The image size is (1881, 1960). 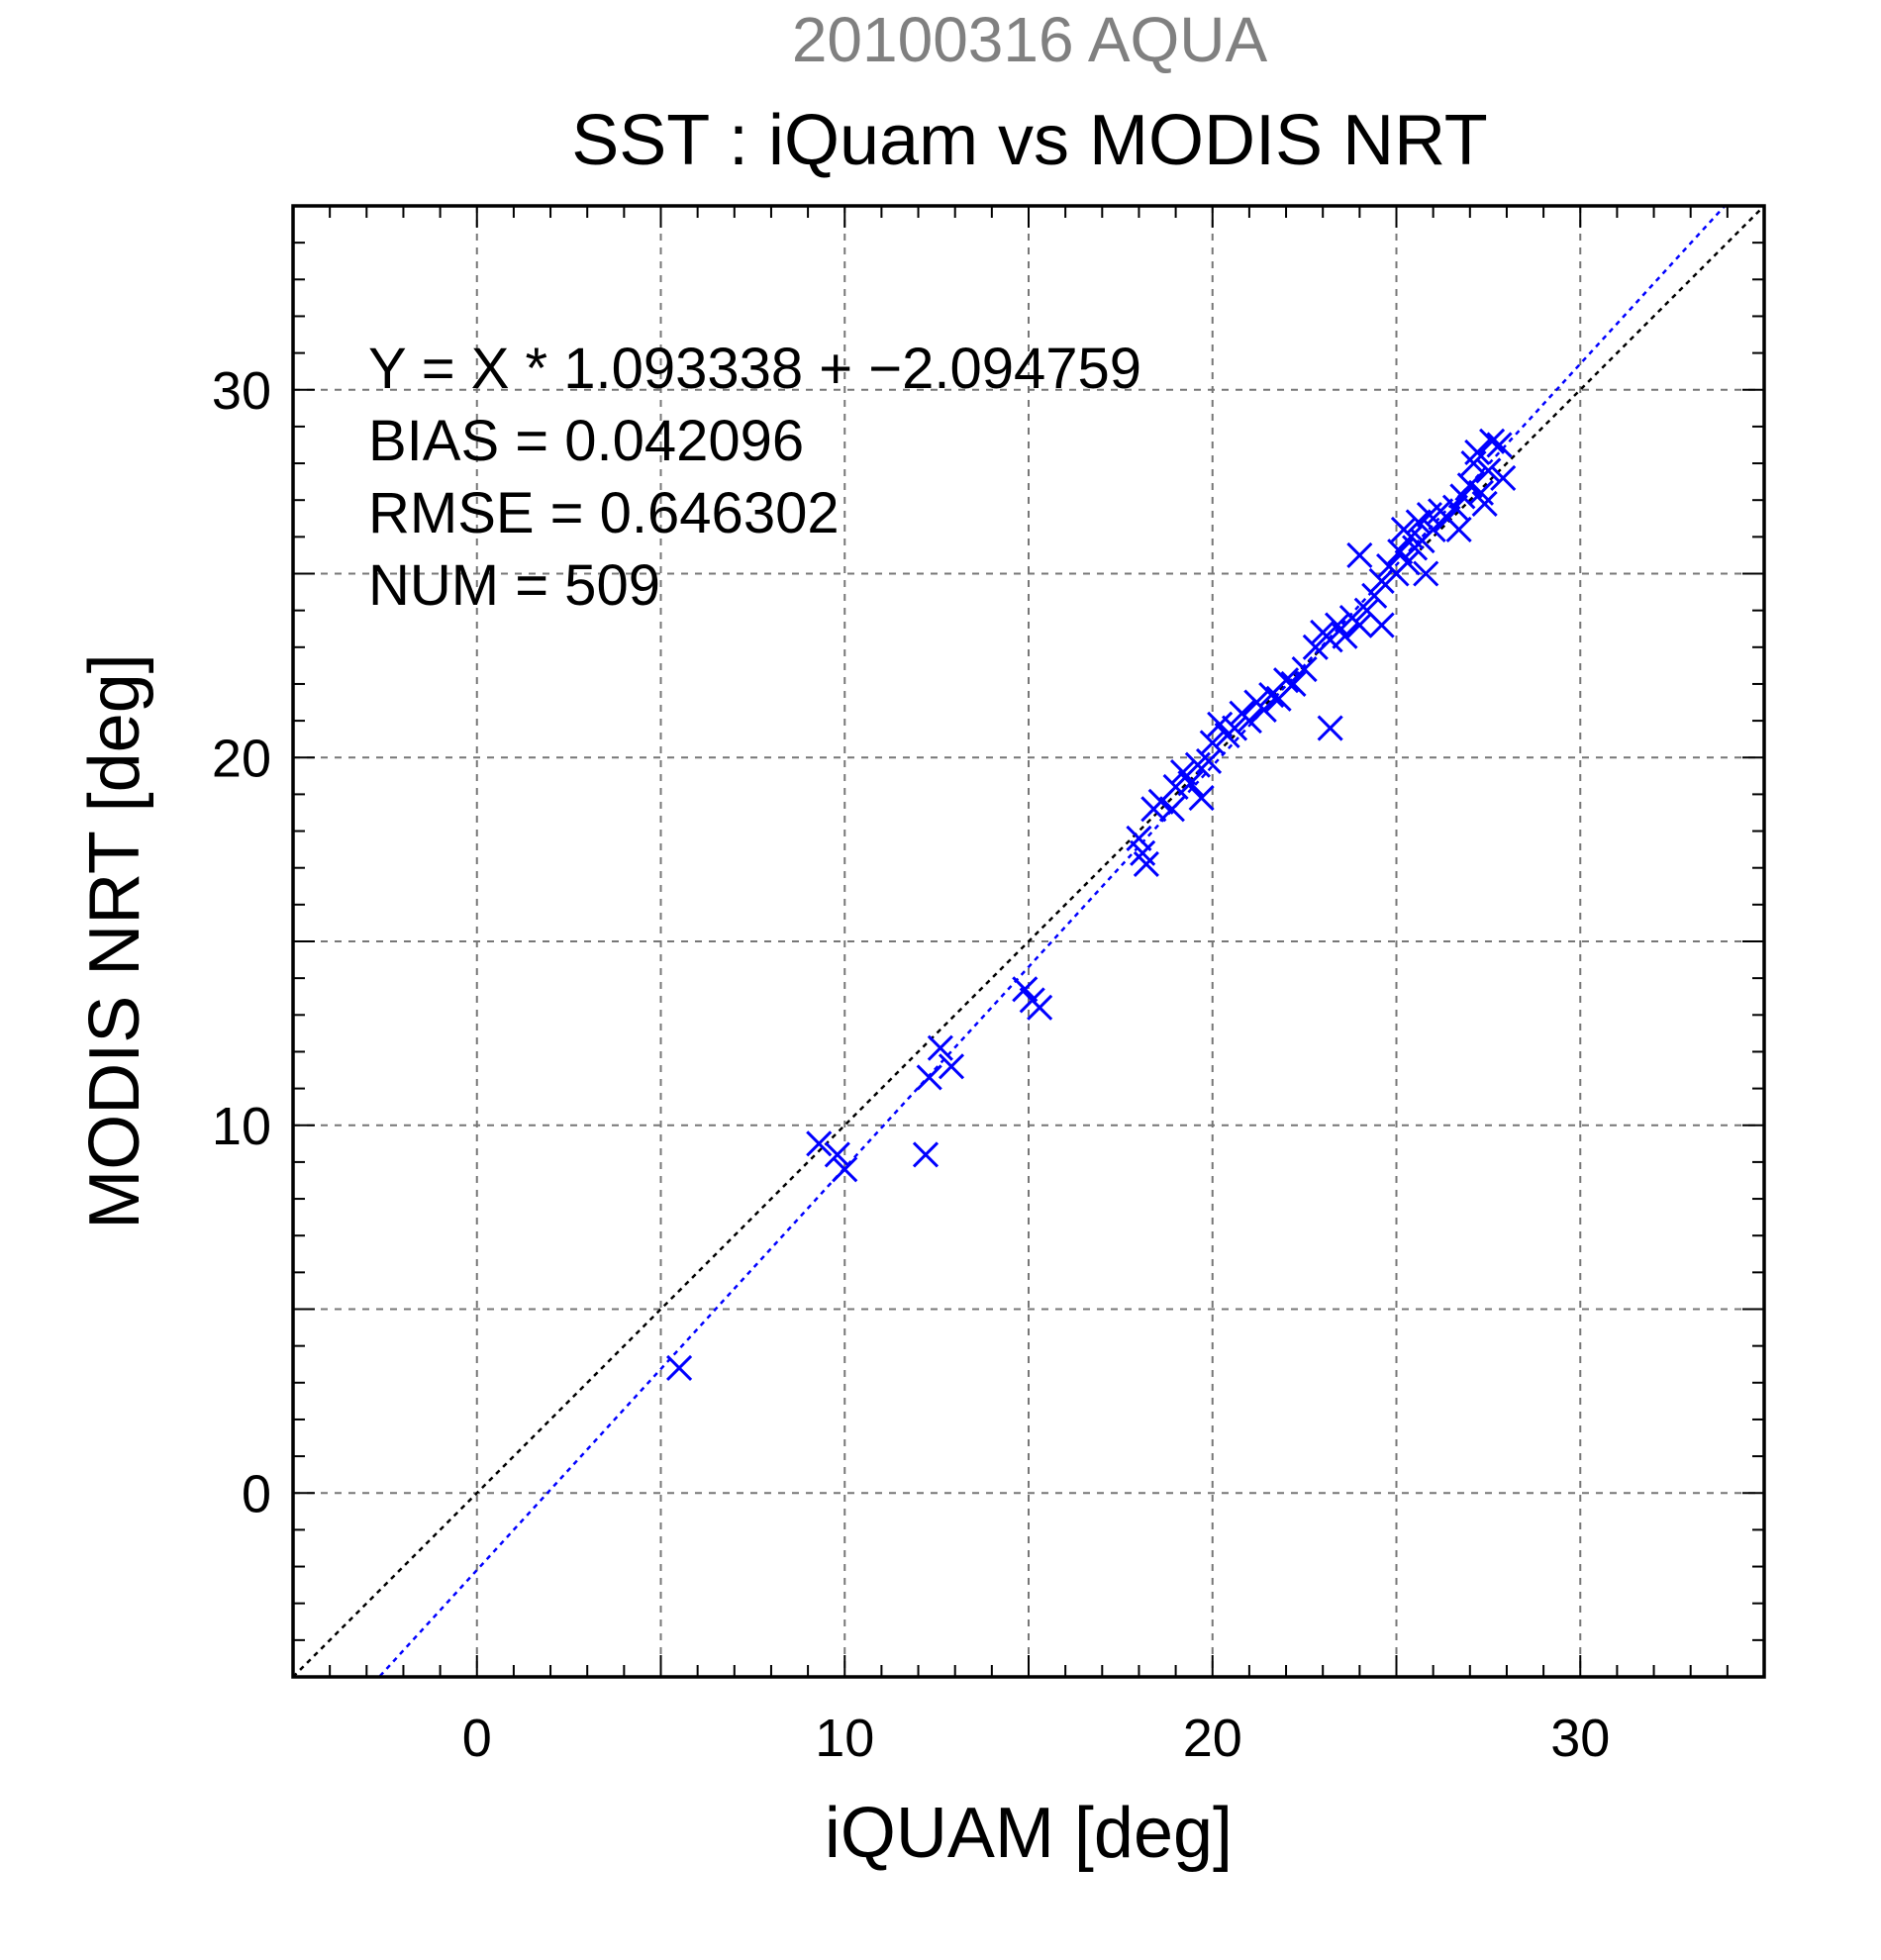 What do you see at coordinates (1212, 1738) in the screenshot?
I see `x-tick-label: 20` at bounding box center [1212, 1738].